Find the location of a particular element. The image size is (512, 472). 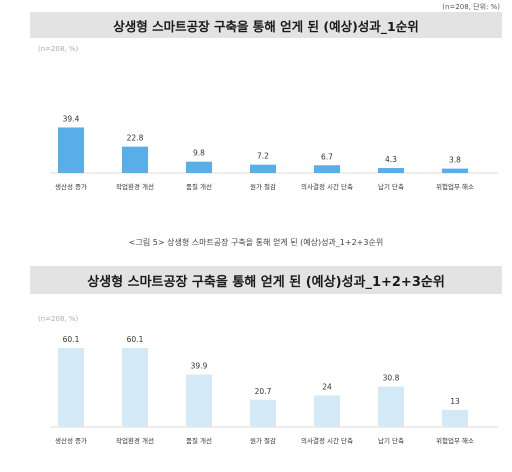

chart2-value-label-6: 13 is located at coordinates (455, 401).